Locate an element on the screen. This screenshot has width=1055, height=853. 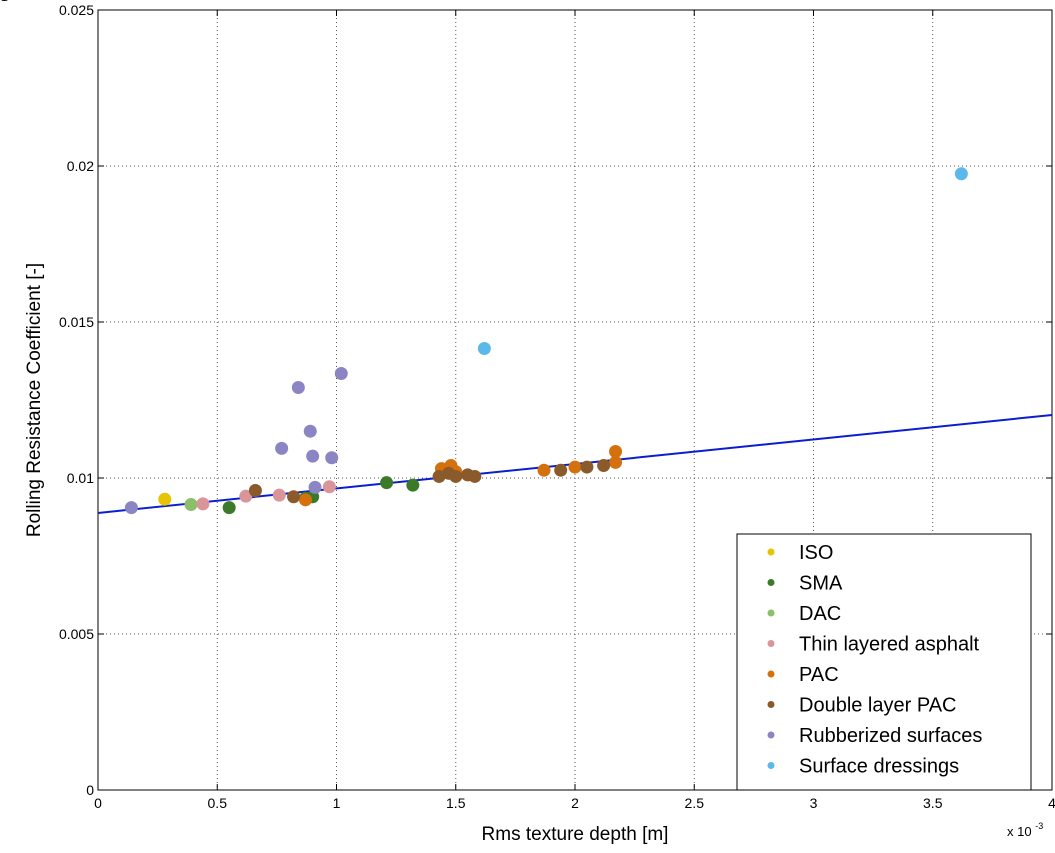
legend-marker-rubberized-surfaces is located at coordinates (771, 735).